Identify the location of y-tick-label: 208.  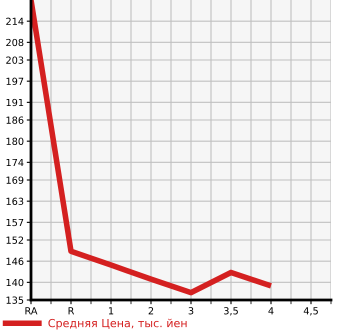
(15, 42).